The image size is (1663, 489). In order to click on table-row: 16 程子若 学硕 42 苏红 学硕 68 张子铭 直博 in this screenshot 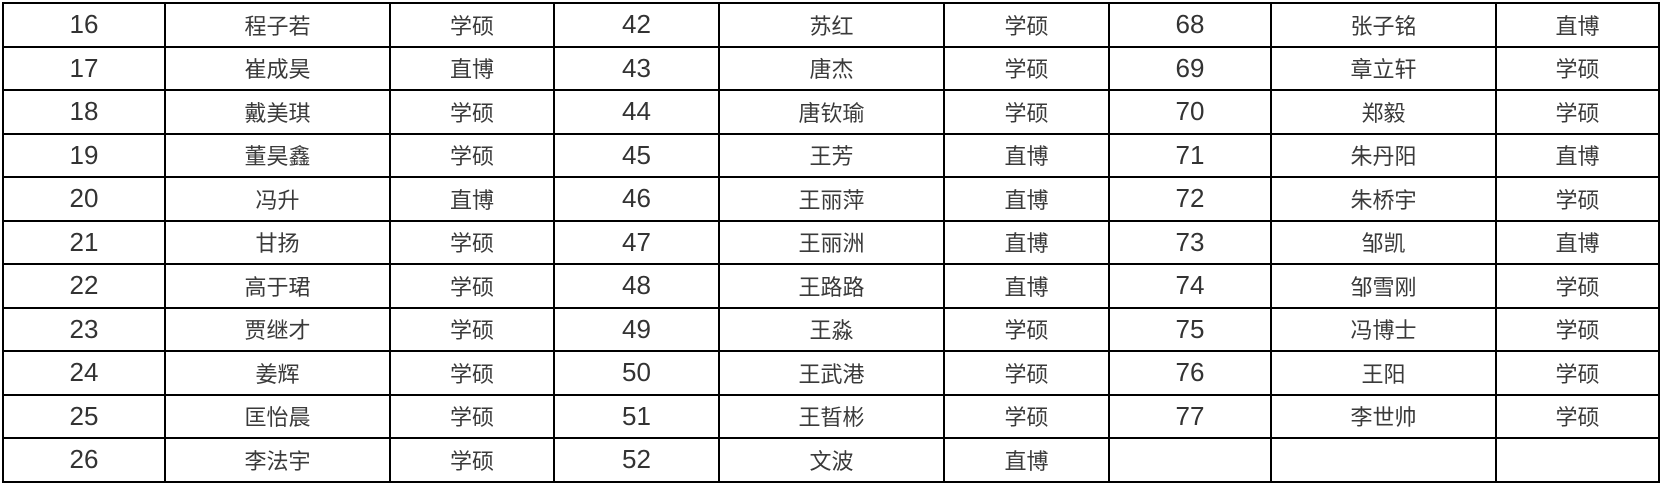, I will do `click(831, 25)`.